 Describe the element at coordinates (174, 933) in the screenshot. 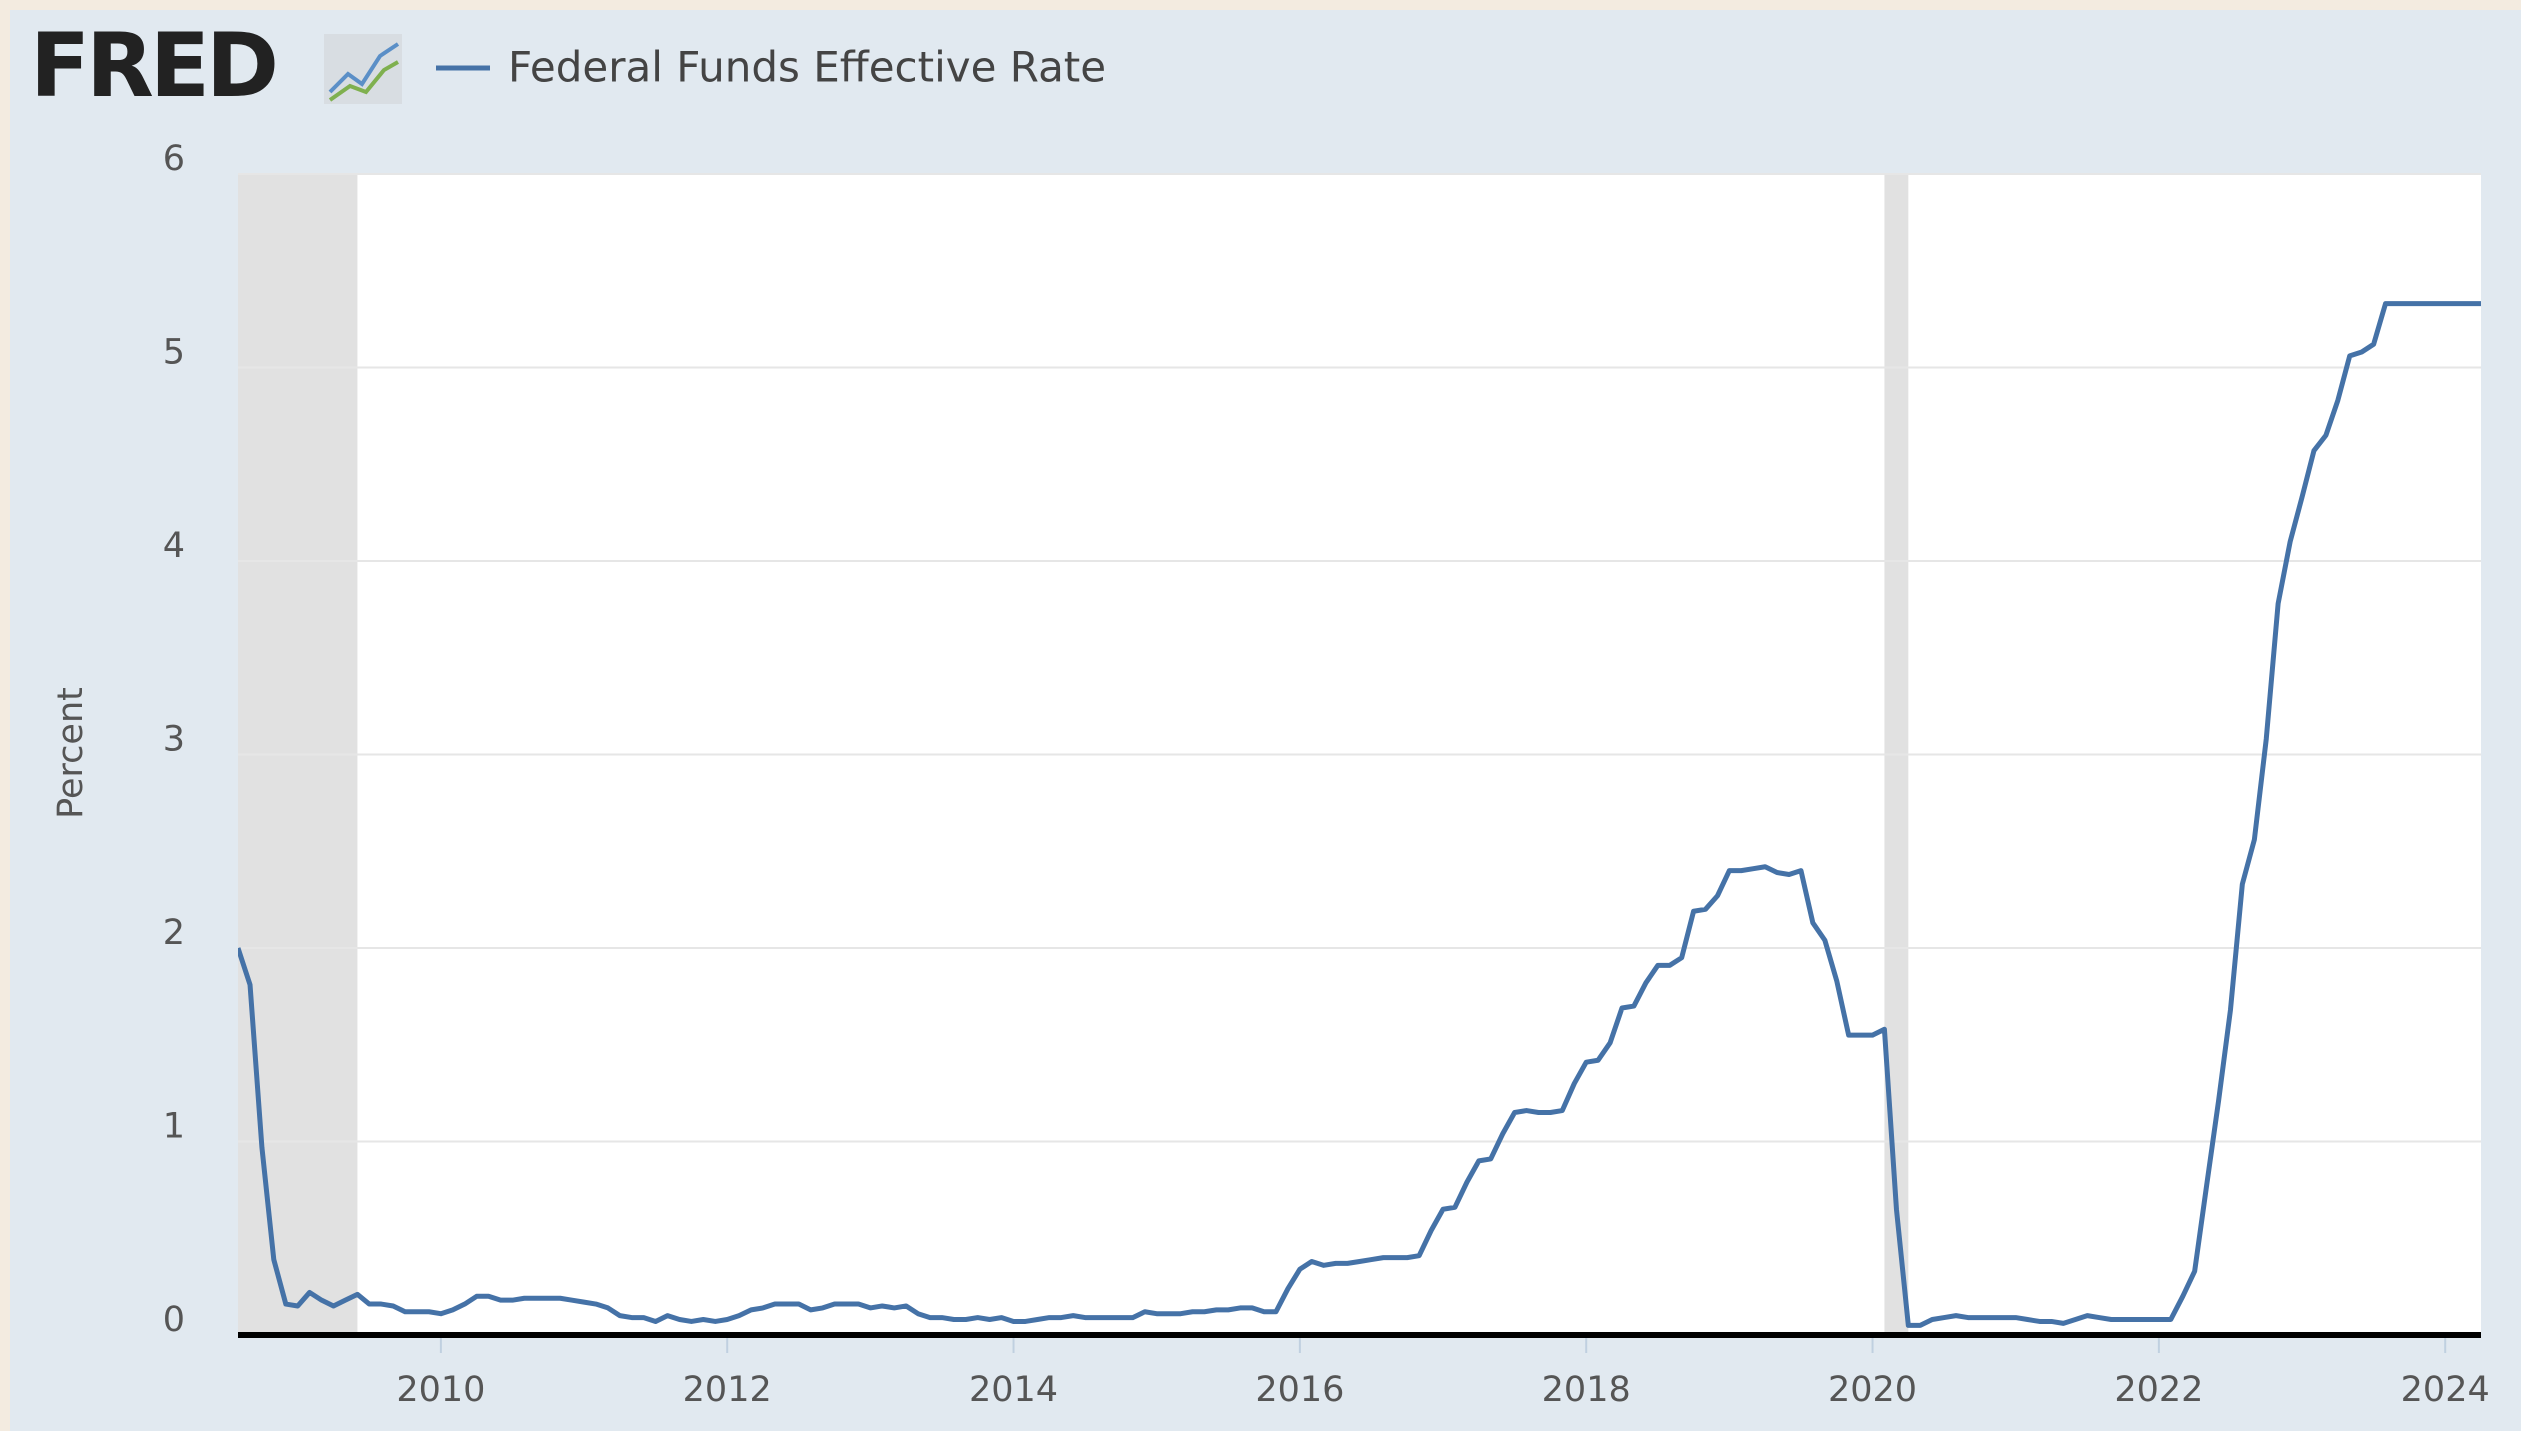

I see `y-tick-label: 2` at that location.